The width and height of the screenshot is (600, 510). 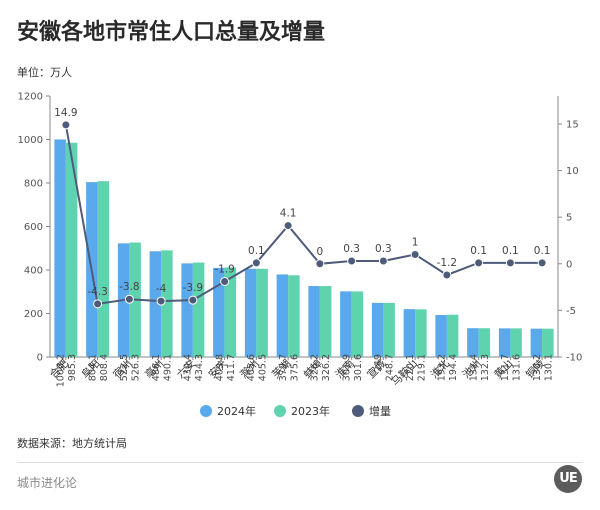 I want to click on bar-2023-value-label: 326.2, so click(x=326, y=367).